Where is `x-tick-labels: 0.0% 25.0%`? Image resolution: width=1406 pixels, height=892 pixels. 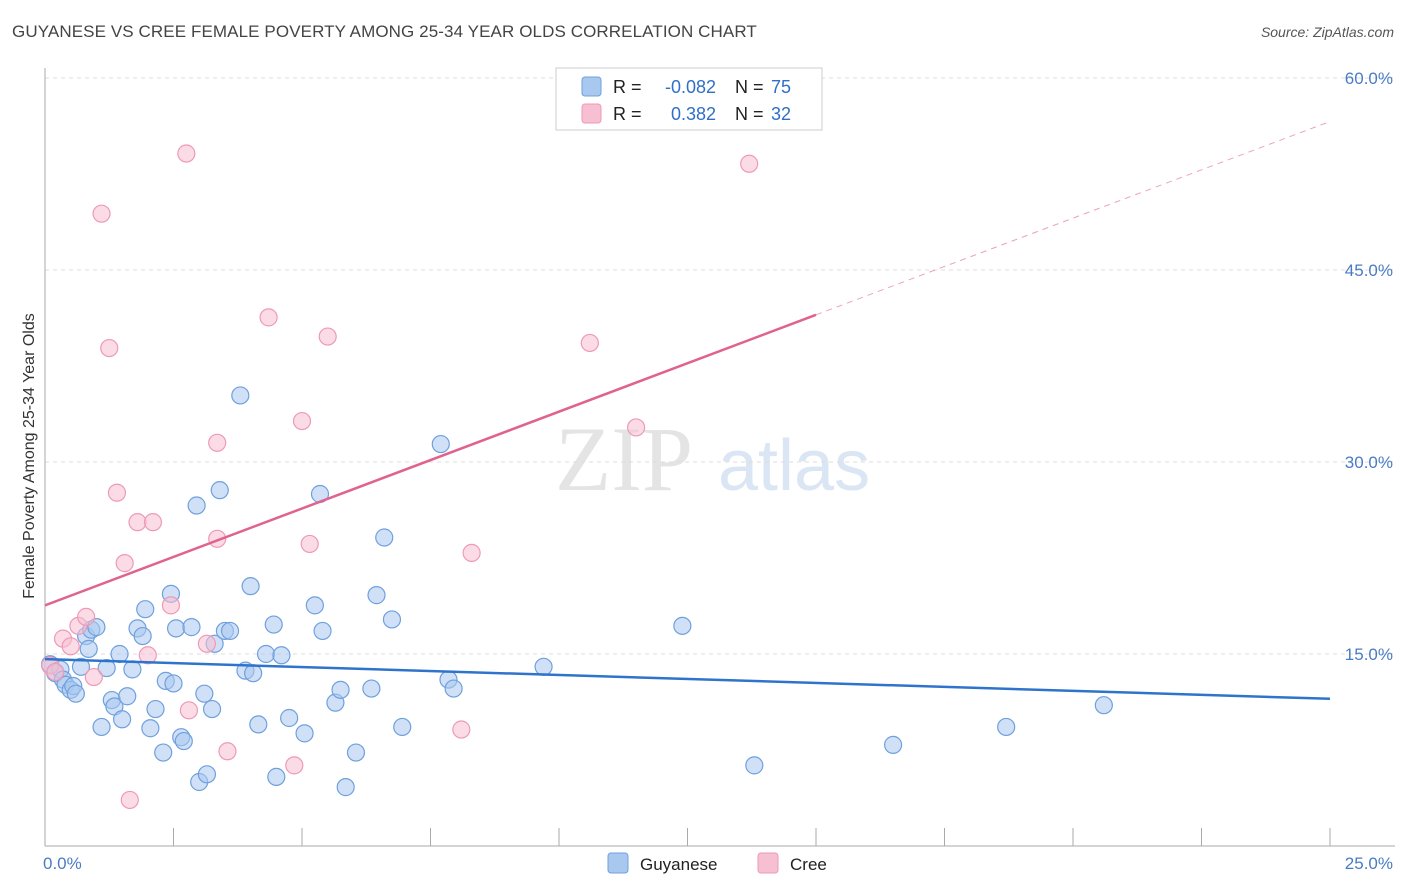
x-tick-labels: 0.0% 25.0% is located at coordinates (718, 863).